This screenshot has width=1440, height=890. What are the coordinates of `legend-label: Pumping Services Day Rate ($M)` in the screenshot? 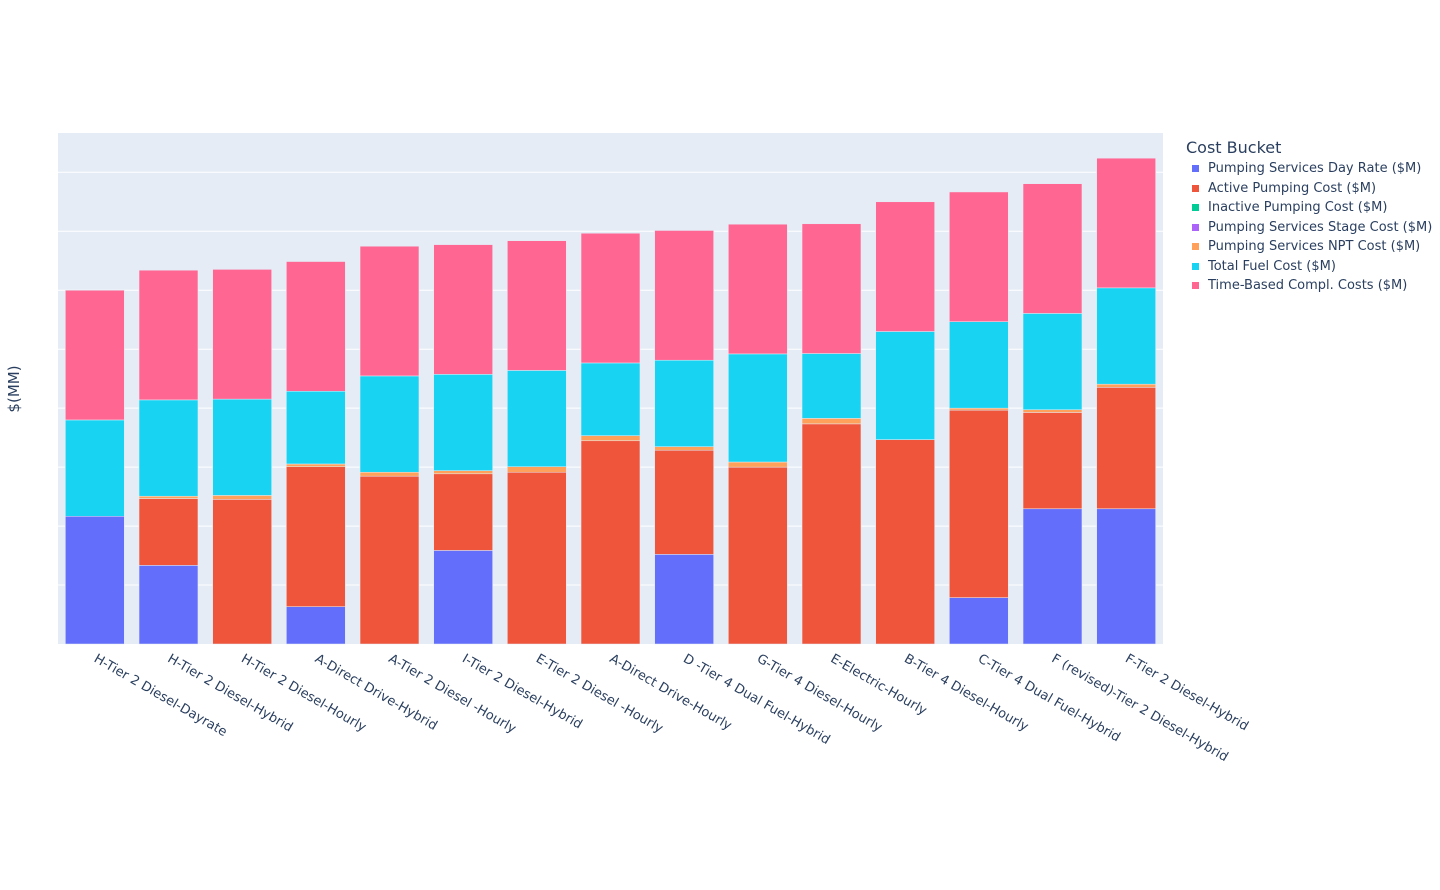 It's located at (1315, 169).